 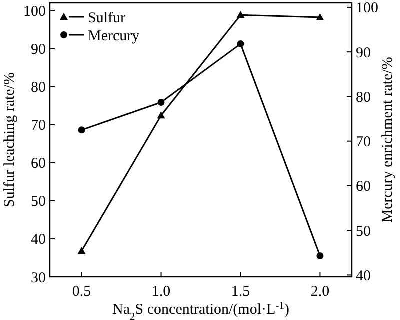 I want to click on y-tick-label: 70, so click(x=38, y=126).